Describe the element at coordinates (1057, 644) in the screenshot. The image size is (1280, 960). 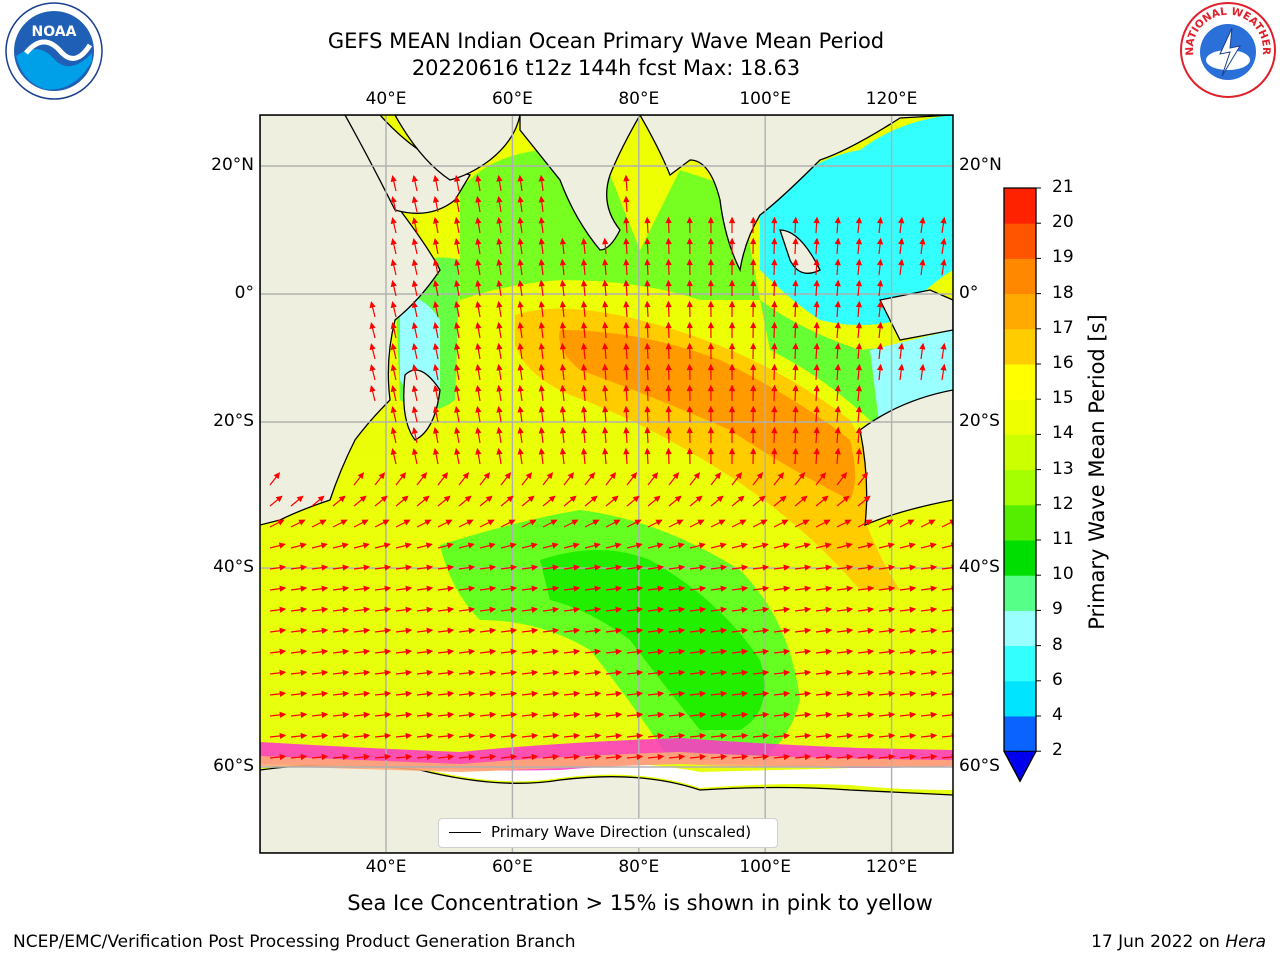
I see `colorbar-label: 8` at that location.